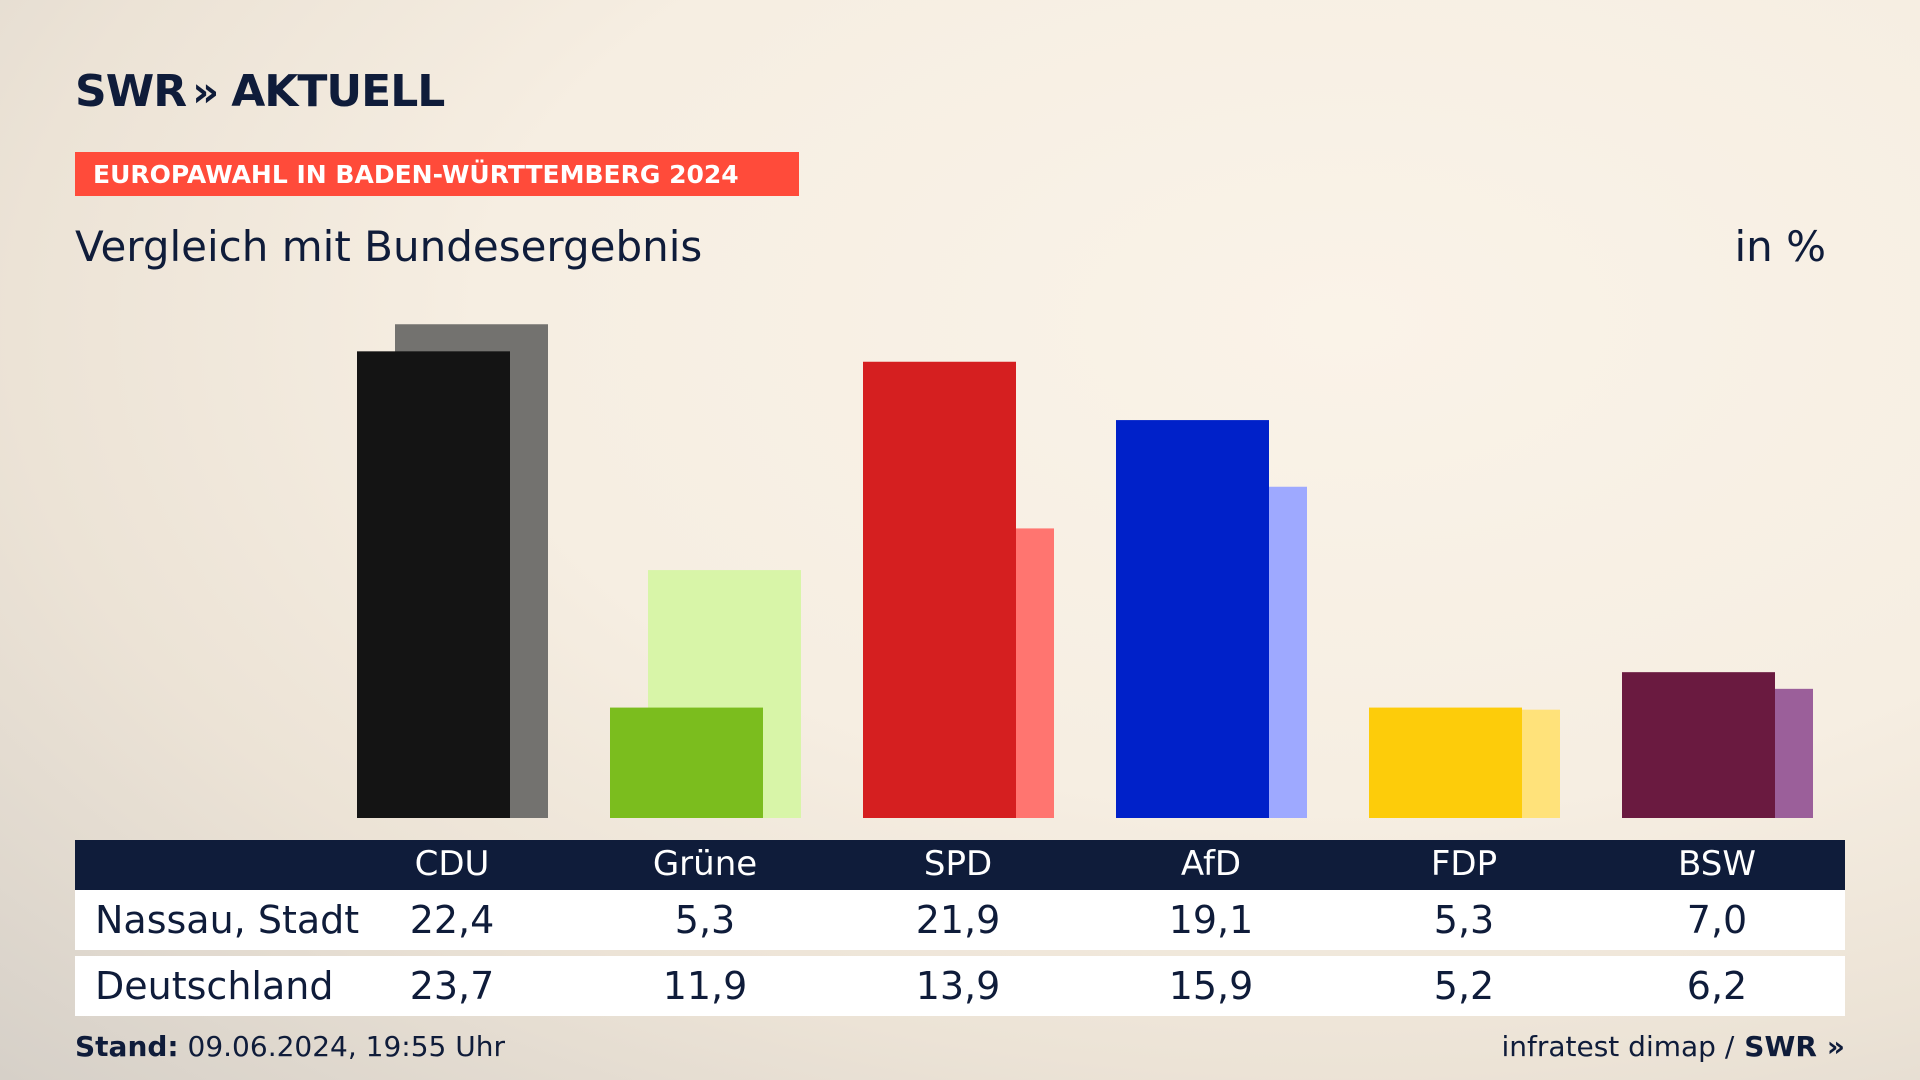  I want to click on column-header-spd: SPD, so click(958, 864).